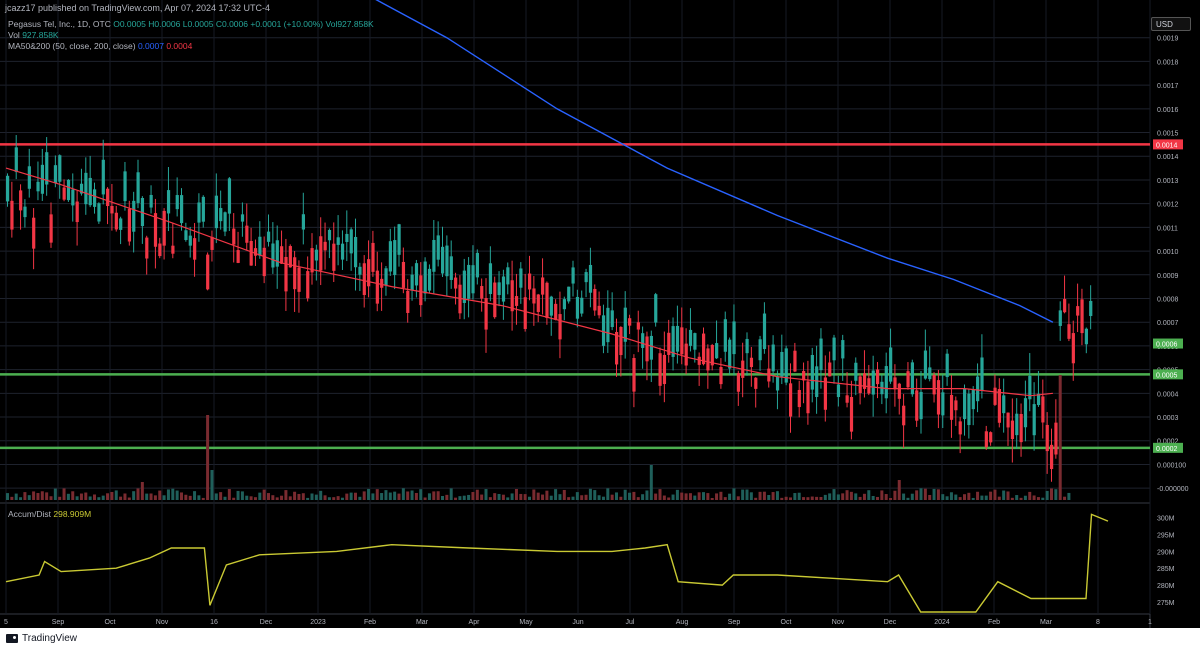 This screenshot has height=650, width=1200. Describe the element at coordinates (1167, 449) in the screenshot. I see `price-badge-label: 0.0002` at that location.